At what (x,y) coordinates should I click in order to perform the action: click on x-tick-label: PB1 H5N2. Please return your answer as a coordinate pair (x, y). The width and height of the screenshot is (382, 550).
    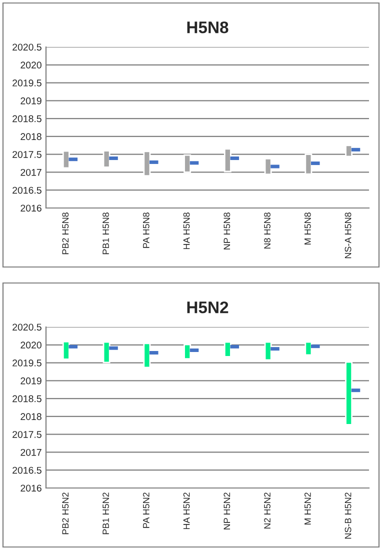
    Looking at the image, I should click on (105, 513).